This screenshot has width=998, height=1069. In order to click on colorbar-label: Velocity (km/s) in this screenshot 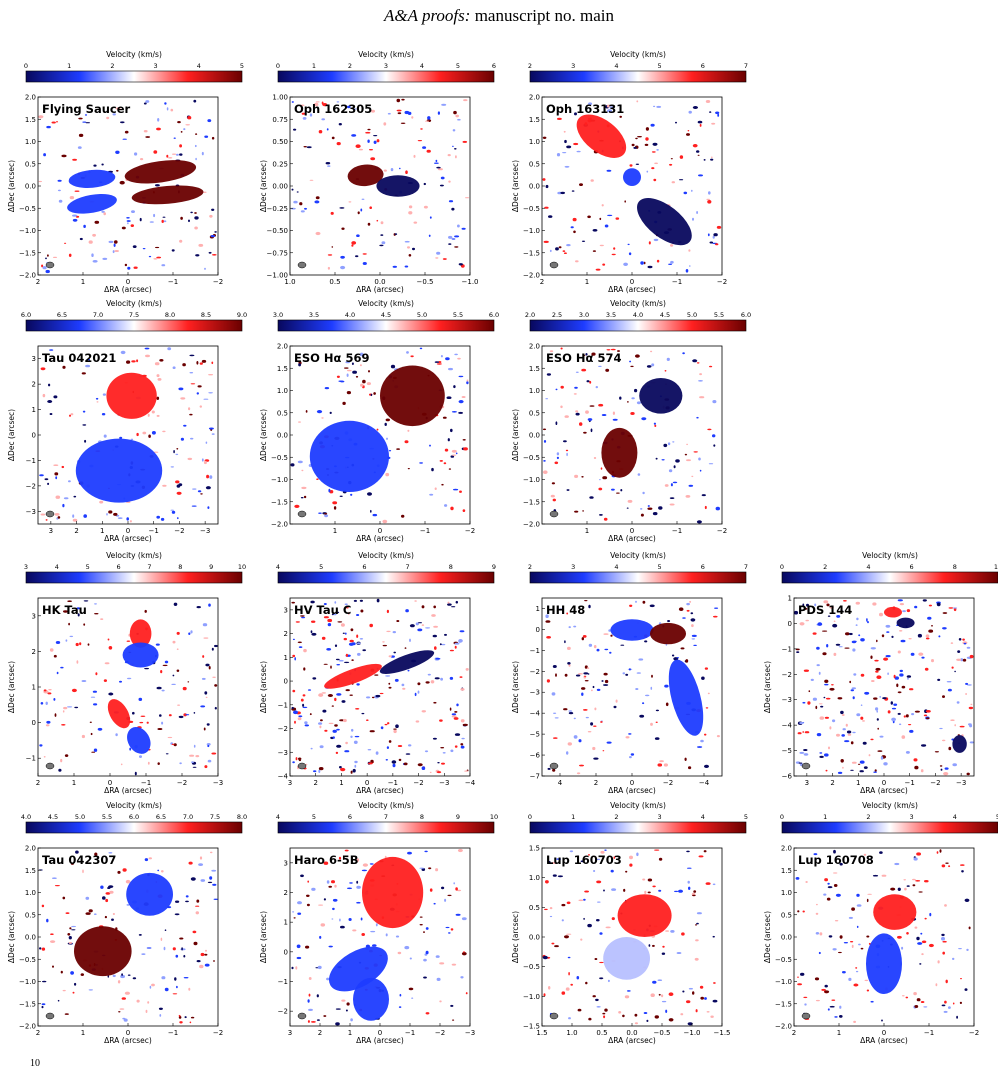, I will do `click(638, 805)`.